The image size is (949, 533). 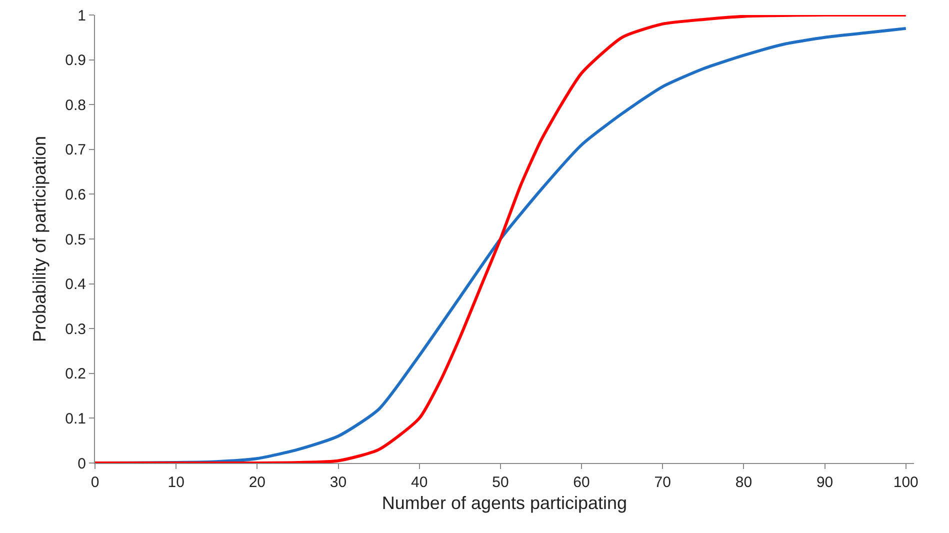 I want to click on y-tick-label: 0.3, so click(x=75, y=329).